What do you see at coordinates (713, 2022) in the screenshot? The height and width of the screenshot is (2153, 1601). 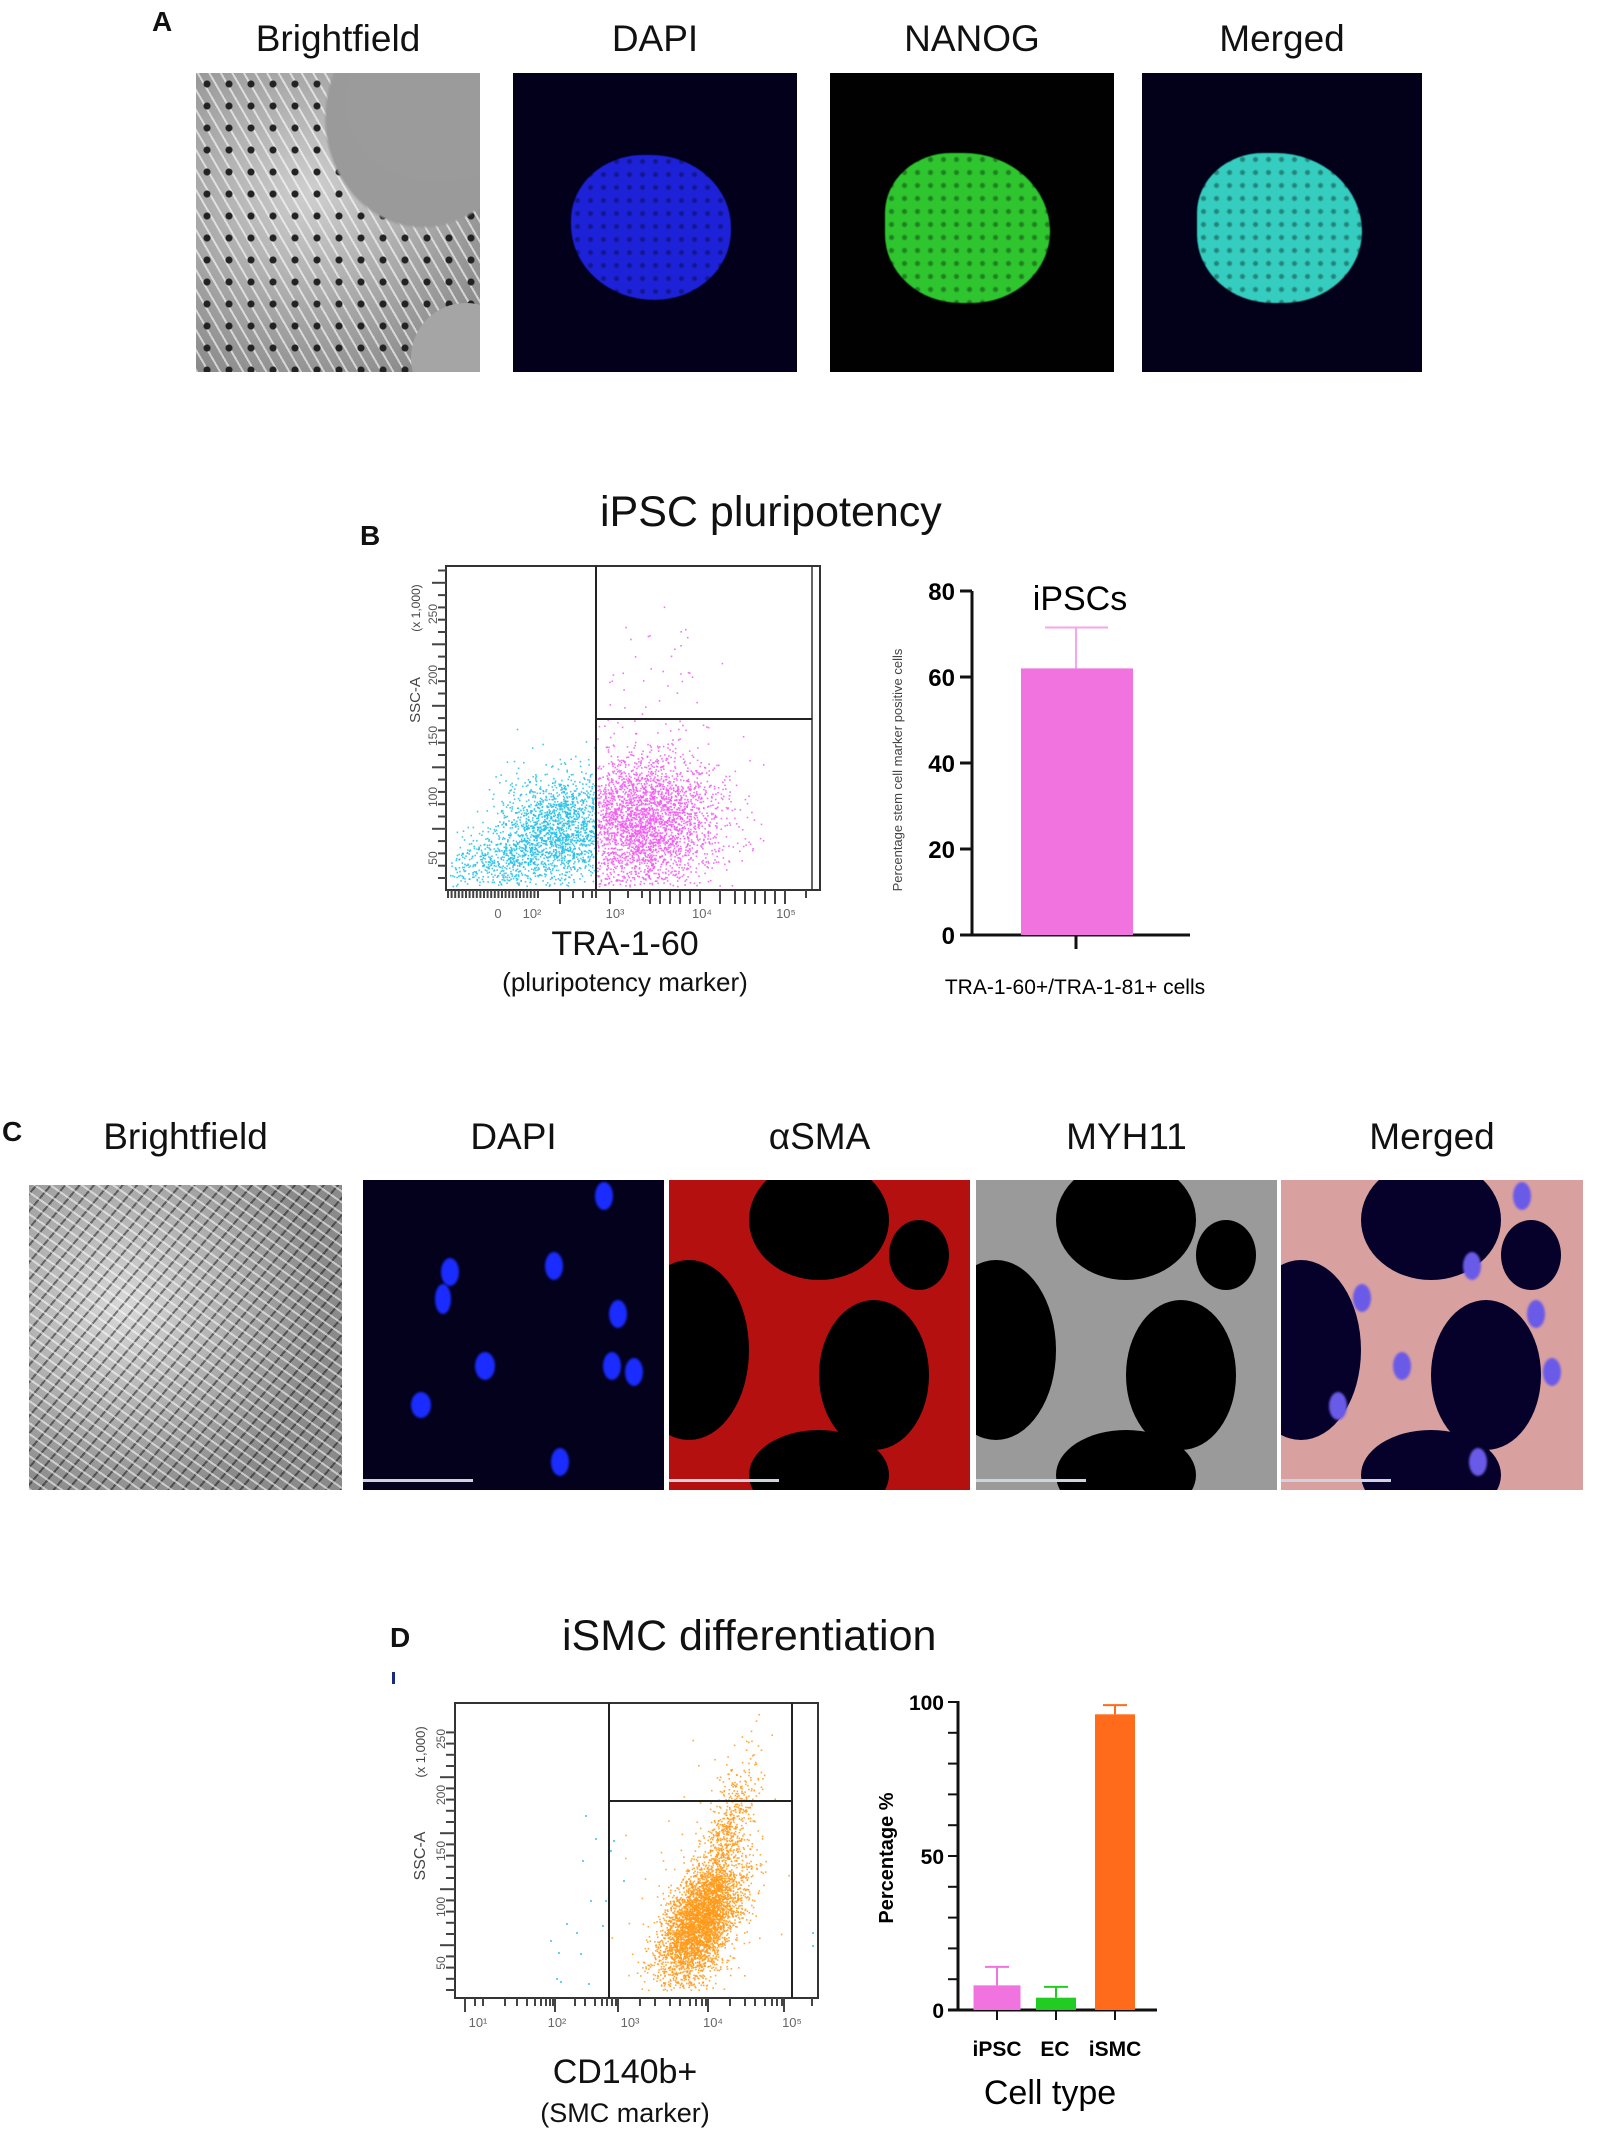 I see `flow-d-xtick: 10⁴` at bounding box center [713, 2022].